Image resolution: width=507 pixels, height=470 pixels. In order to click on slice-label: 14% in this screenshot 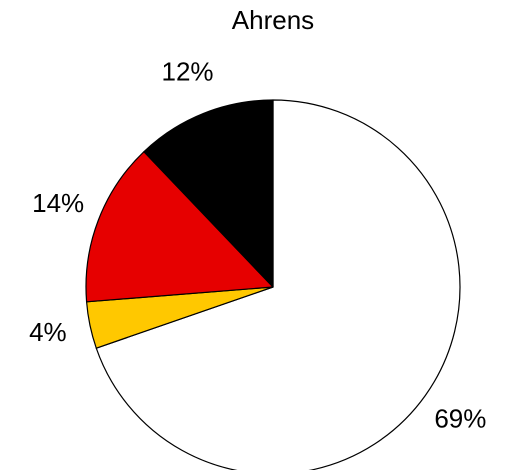, I will do `click(58, 203)`.